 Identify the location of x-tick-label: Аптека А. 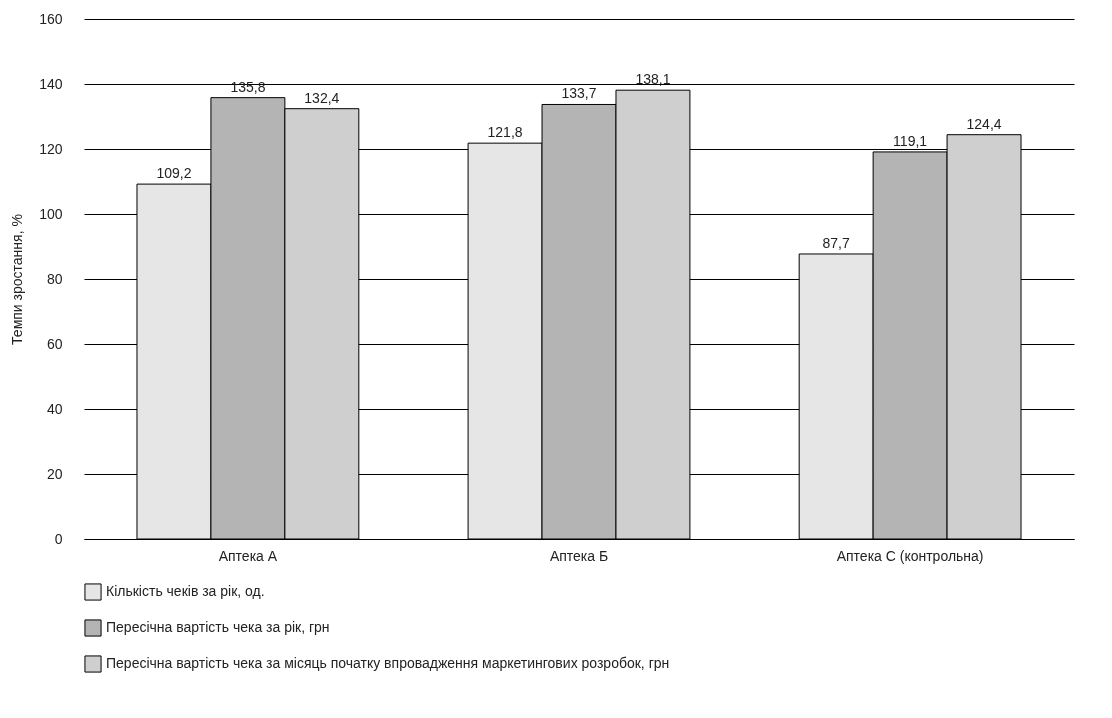
(248, 555).